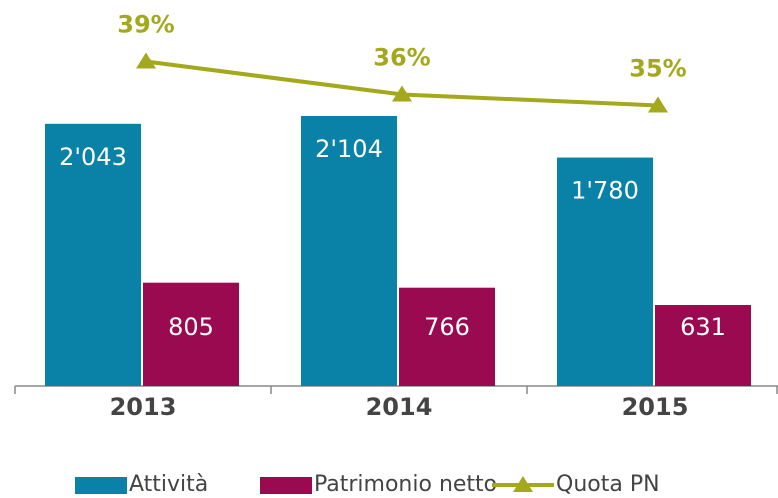 Image resolution: width=778 pixels, height=498 pixels. I want to click on data-label: 766, so click(447, 327).